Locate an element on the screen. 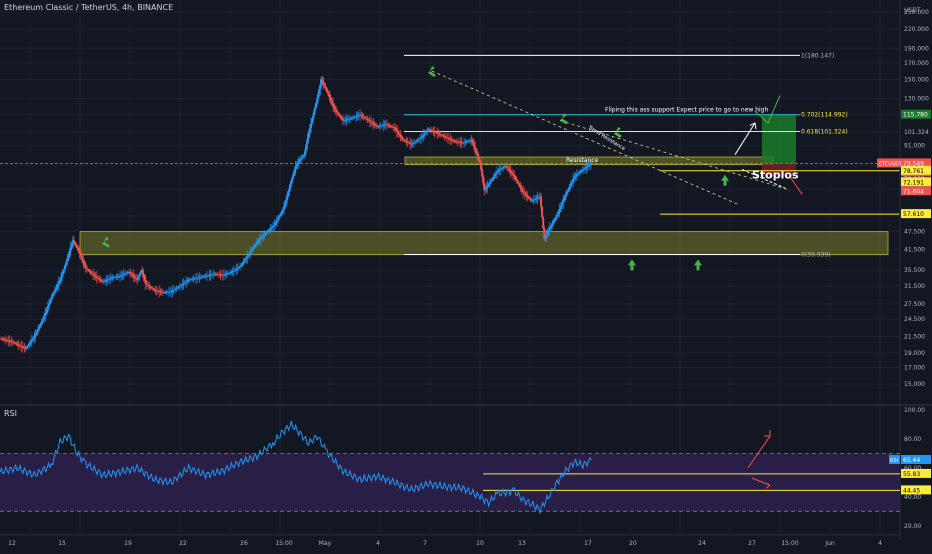 The image size is (932, 554). target-price-badge: 115.780 is located at coordinates (915, 115).